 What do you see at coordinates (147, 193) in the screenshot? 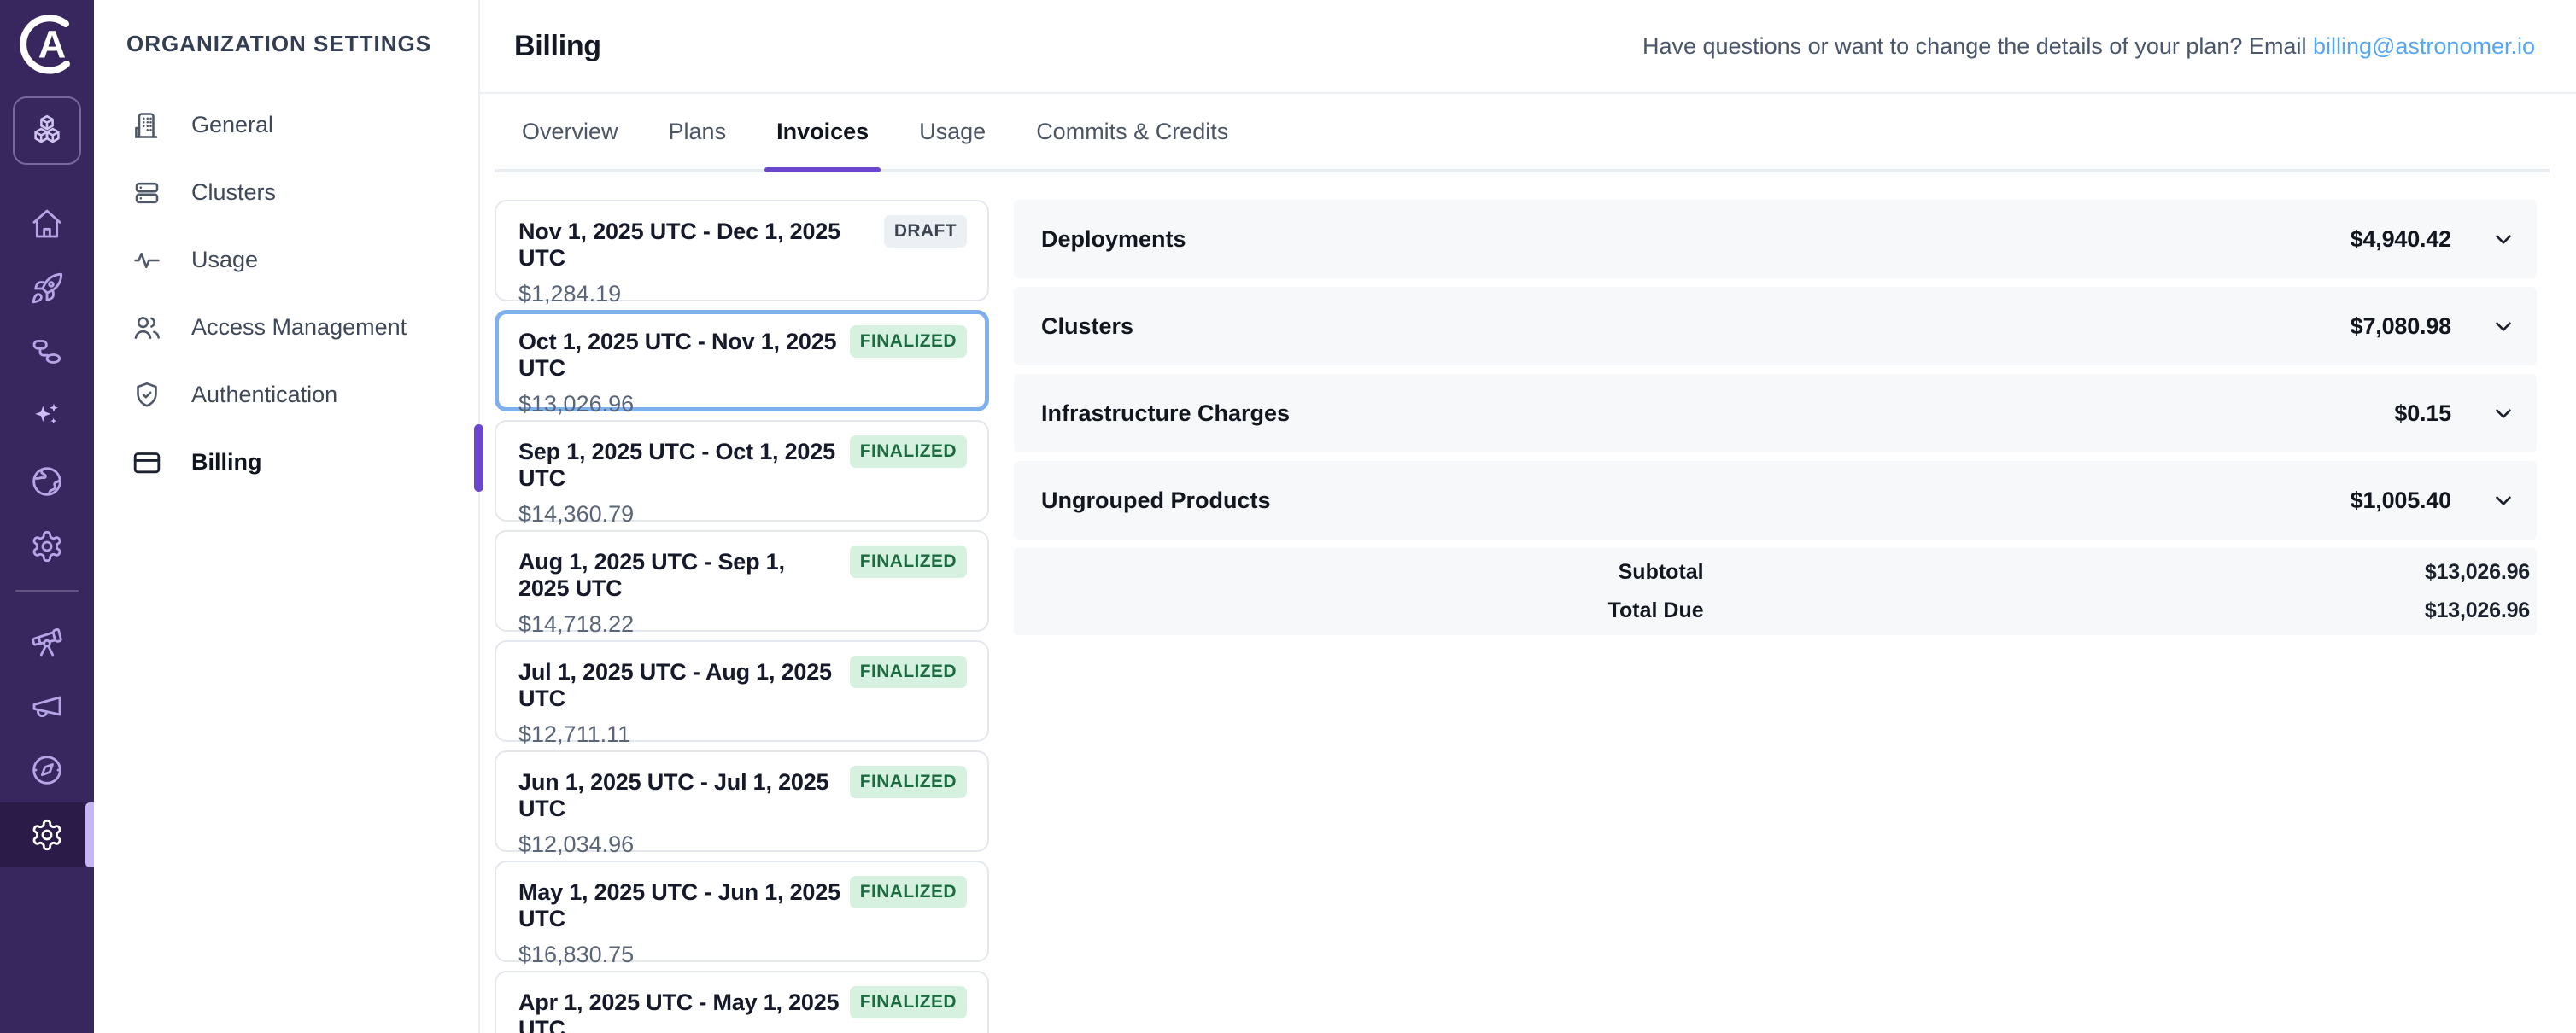
I see `servers-icon` at bounding box center [147, 193].